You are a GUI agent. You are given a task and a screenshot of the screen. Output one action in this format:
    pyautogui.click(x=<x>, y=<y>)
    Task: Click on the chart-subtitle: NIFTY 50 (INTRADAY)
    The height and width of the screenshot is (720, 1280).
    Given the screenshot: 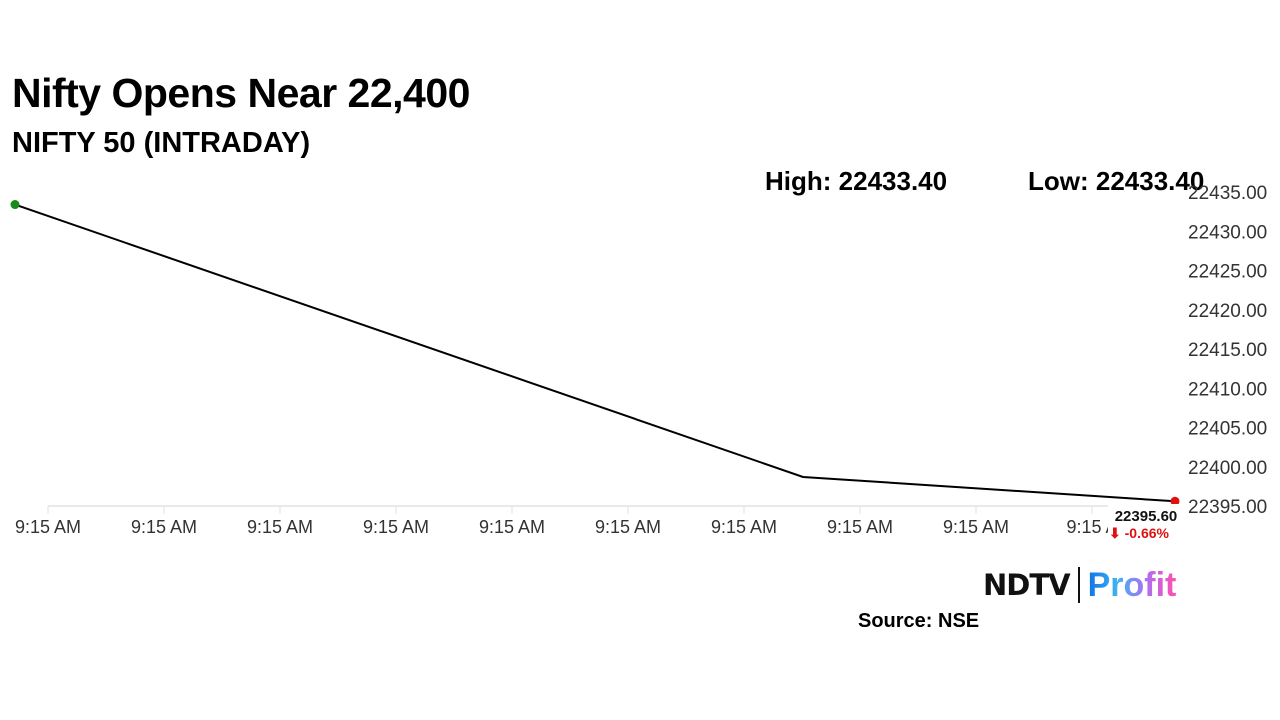 What is the action you would take?
    pyautogui.click(x=161, y=143)
    